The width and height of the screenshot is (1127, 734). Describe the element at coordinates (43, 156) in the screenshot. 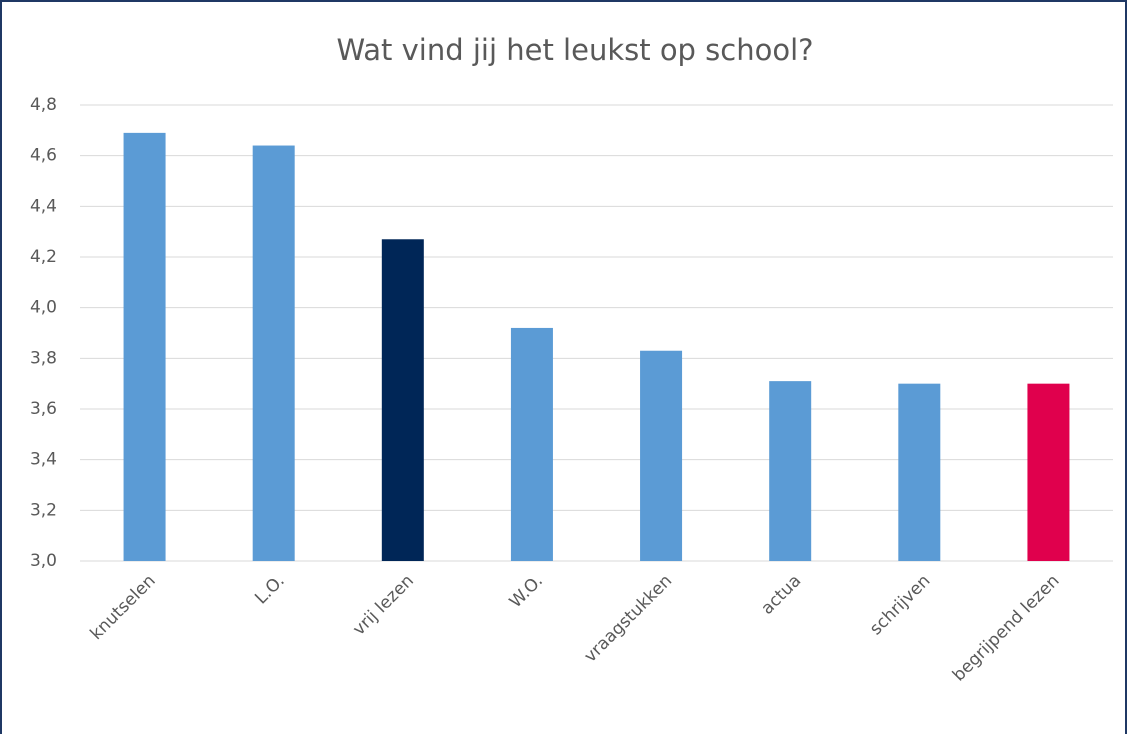

I see `y-tick-label: 4,6` at that location.